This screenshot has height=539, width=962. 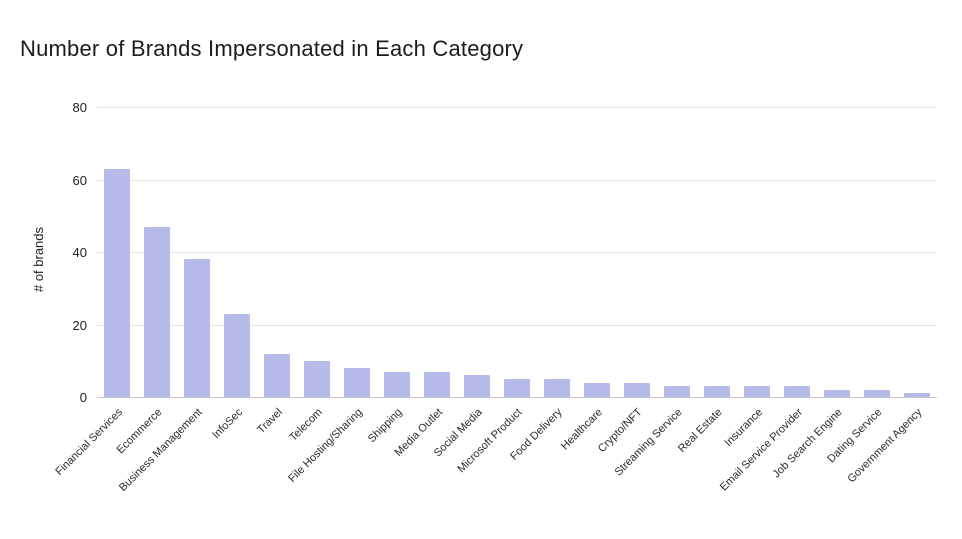 I want to click on y-axis-label: # of brands, so click(x=39, y=259).